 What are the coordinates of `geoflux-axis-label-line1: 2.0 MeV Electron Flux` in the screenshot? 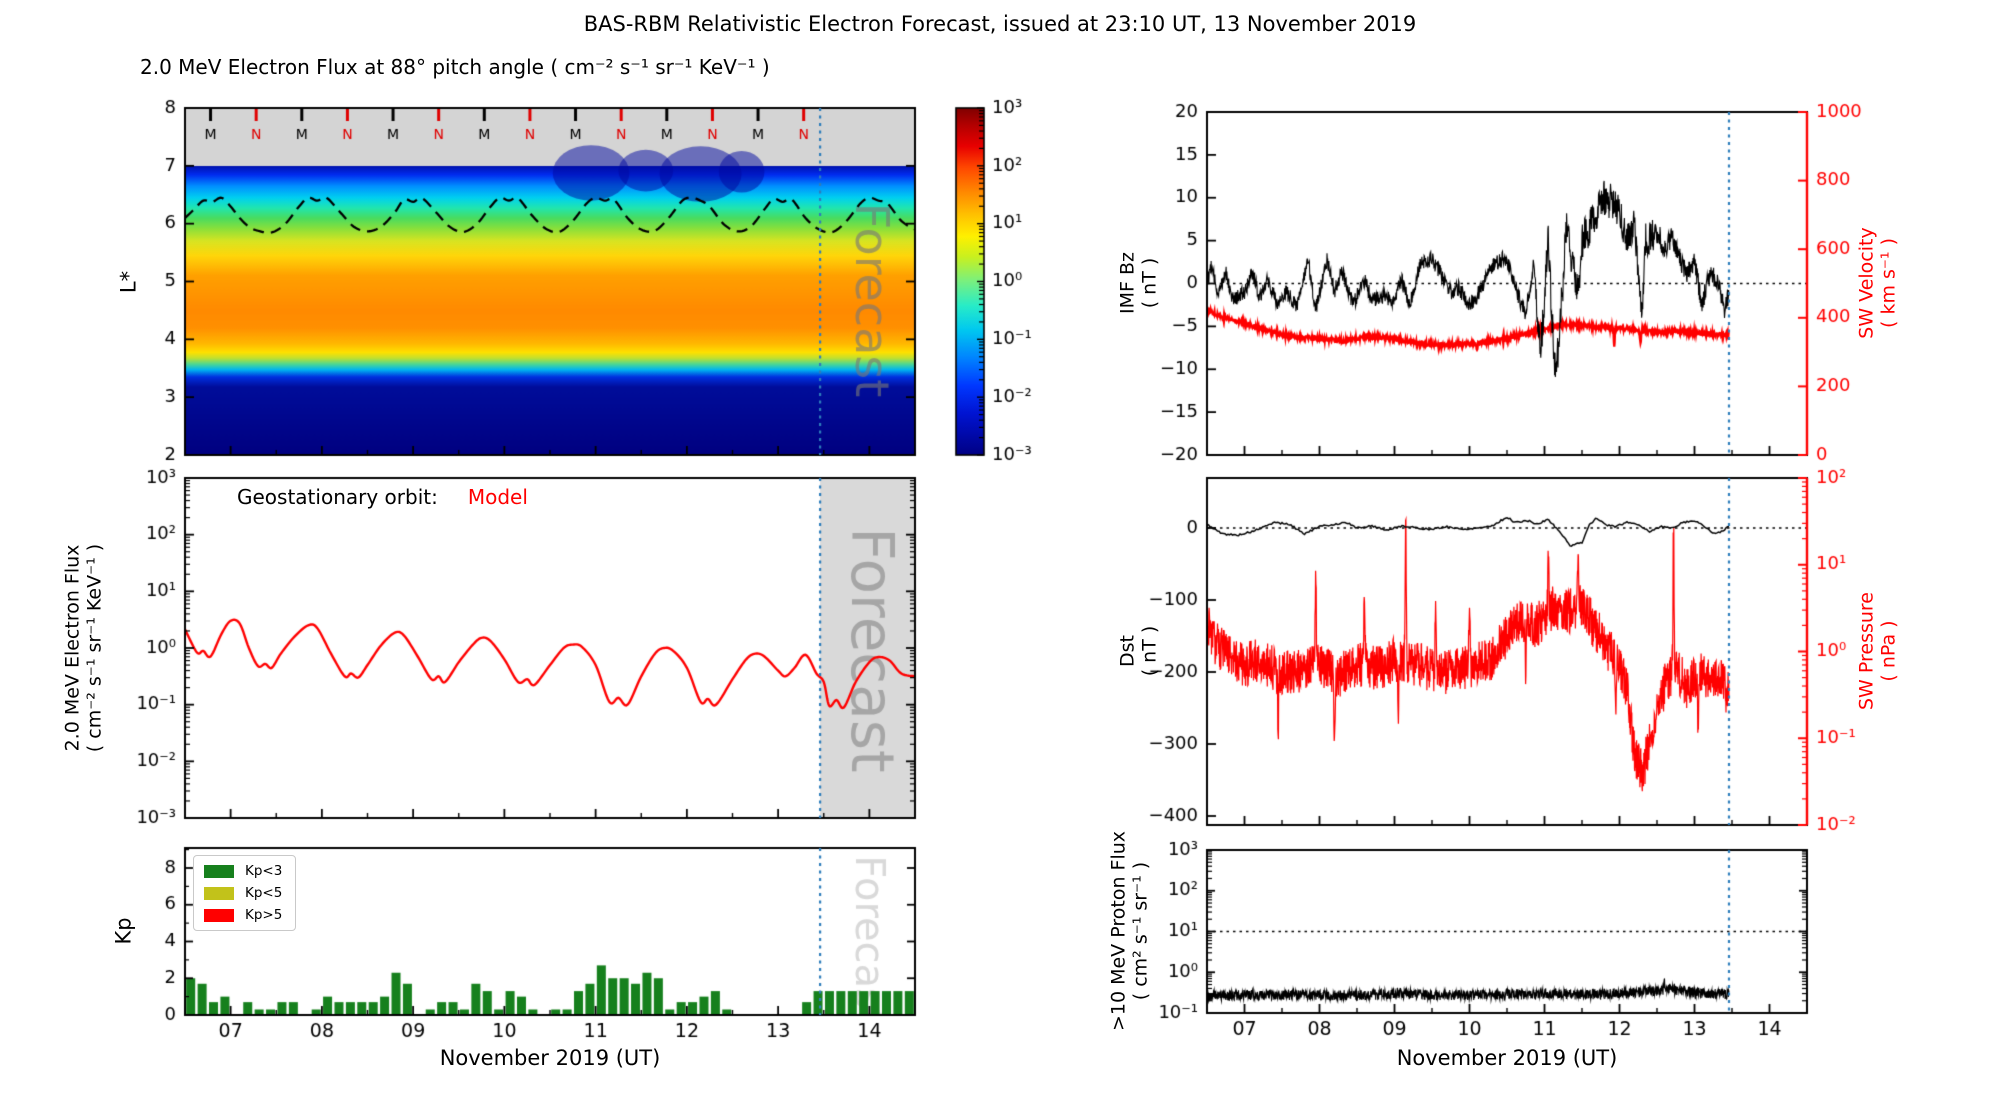 It's located at (72, 648).